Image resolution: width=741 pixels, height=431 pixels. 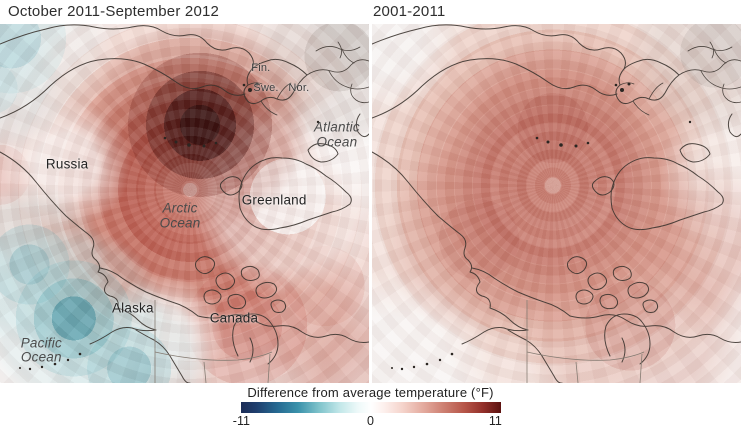 I want to click on atlantic-ocean-line1: Atlantic, so click(x=336, y=127).